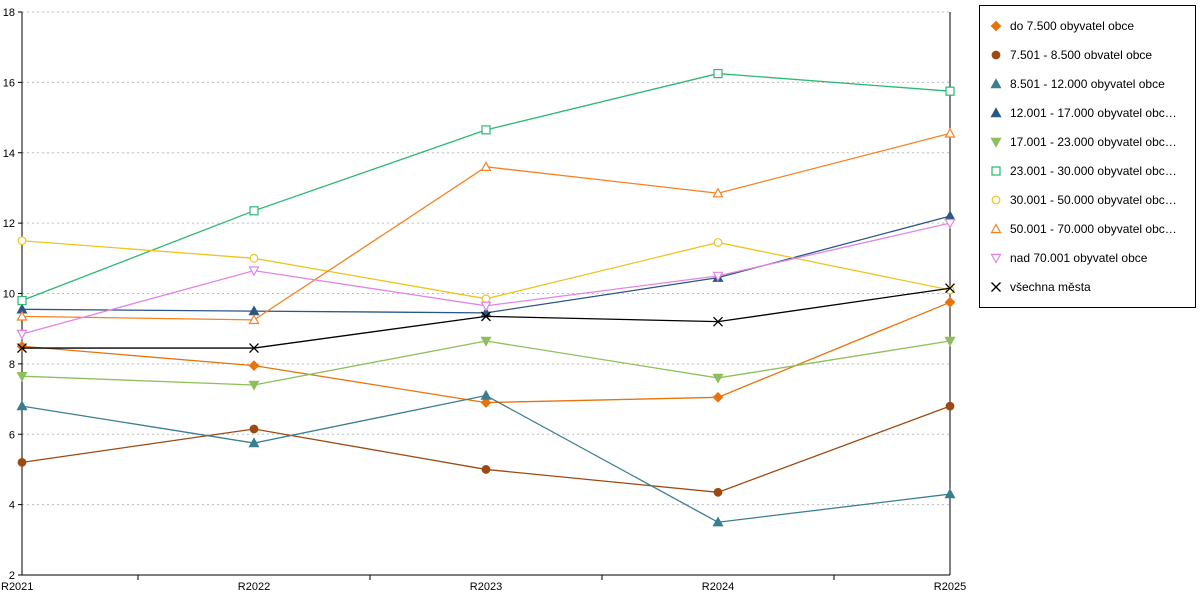 The width and height of the screenshot is (1200, 600). I want to click on legend-label: 8.501 - 12.000 obyvatel obce, so click(1087, 83).